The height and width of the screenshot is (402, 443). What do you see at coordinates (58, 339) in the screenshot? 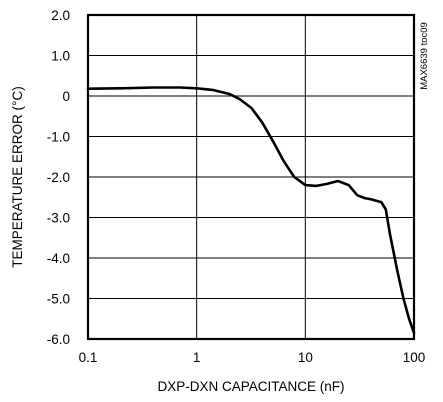
I see `y-tick-label: -6.0` at bounding box center [58, 339].